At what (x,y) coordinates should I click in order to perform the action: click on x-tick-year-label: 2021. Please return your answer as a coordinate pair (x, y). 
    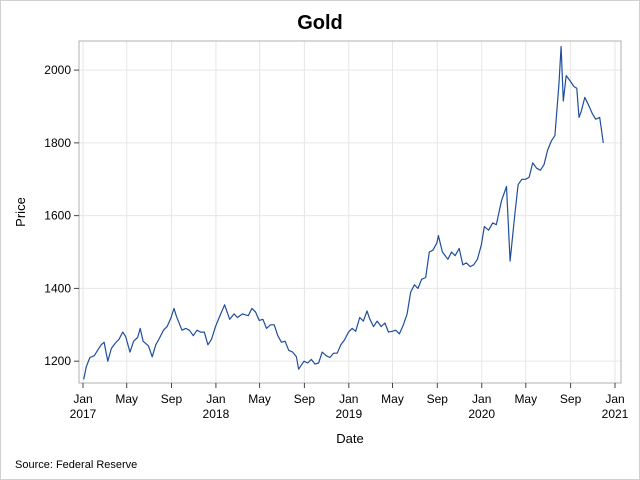
    Looking at the image, I should click on (615, 414).